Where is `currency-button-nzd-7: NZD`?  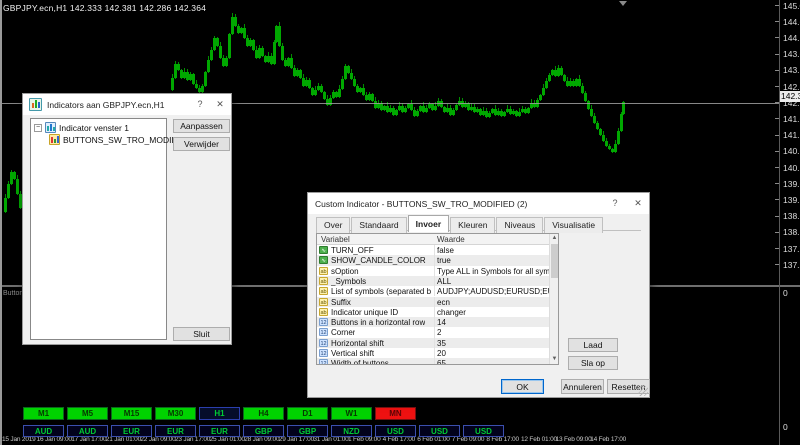
currency-button-nzd-7: NZD is located at coordinates (351, 431).